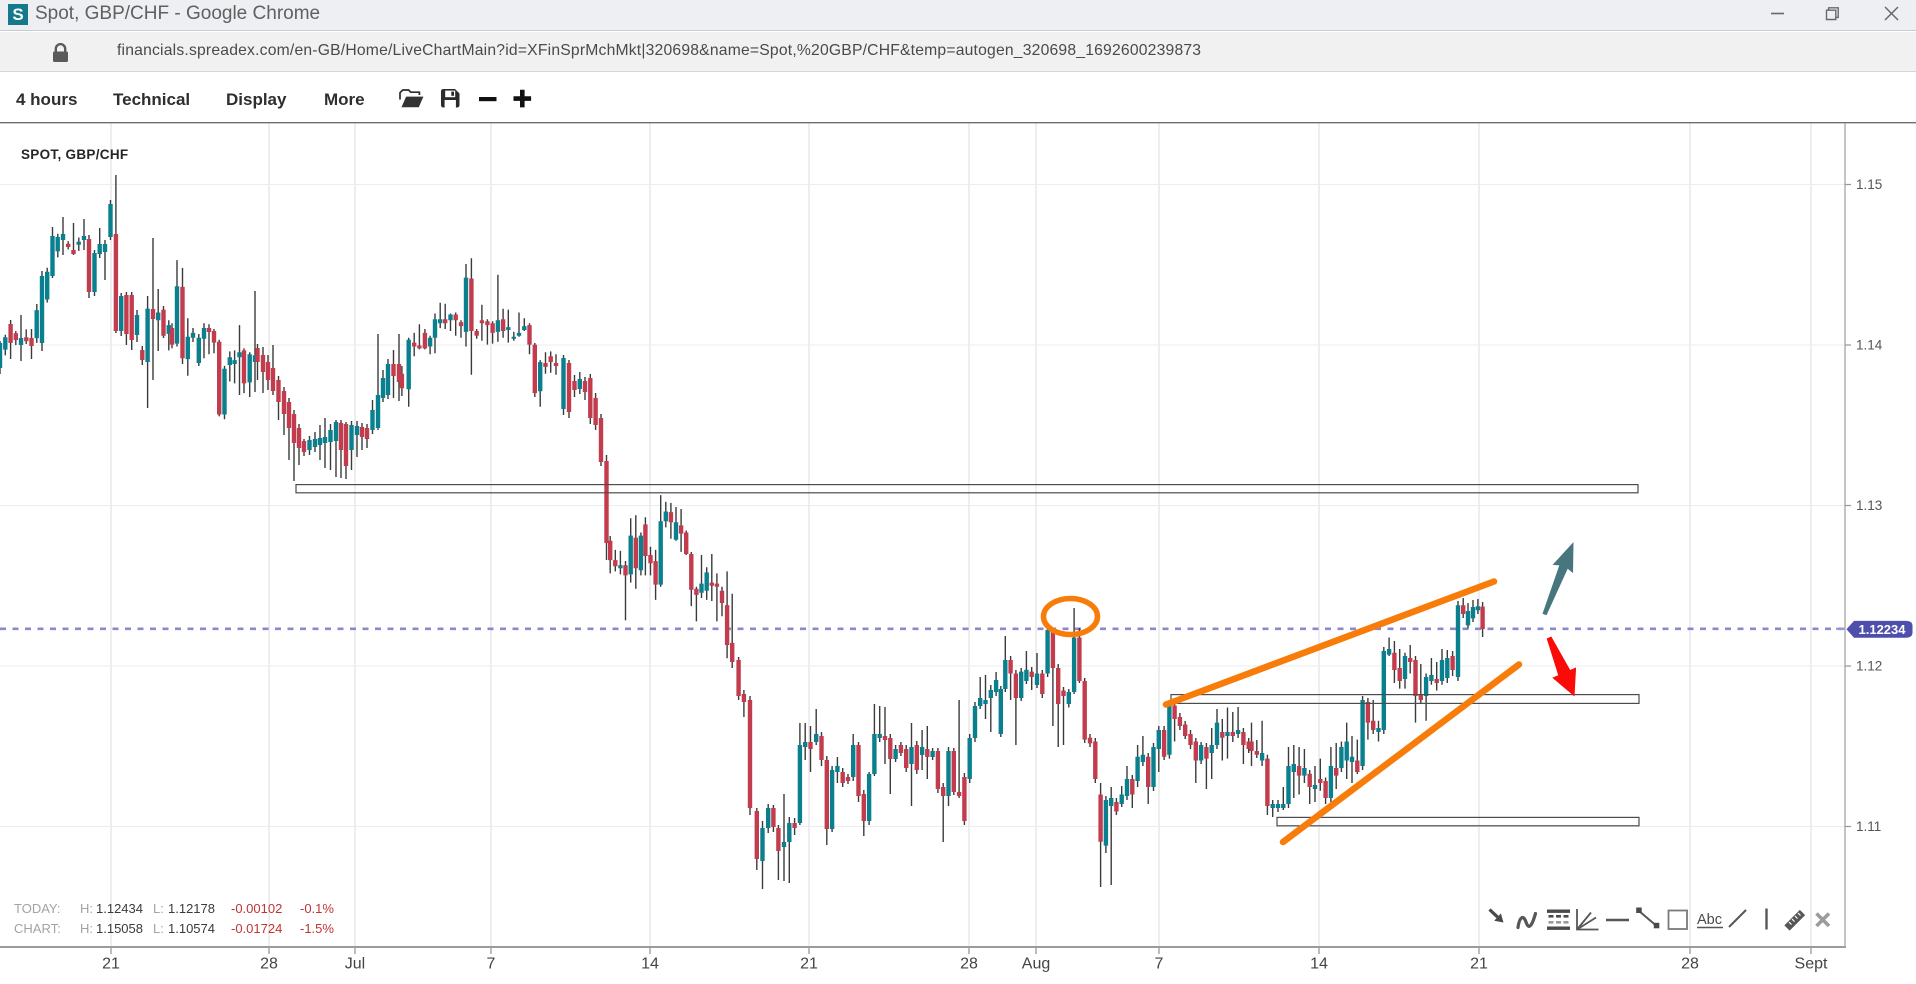 The width and height of the screenshot is (1916, 984). Describe the element at coordinates (256, 908) in the screenshot. I see `svg-text: -0.00102` at that location.